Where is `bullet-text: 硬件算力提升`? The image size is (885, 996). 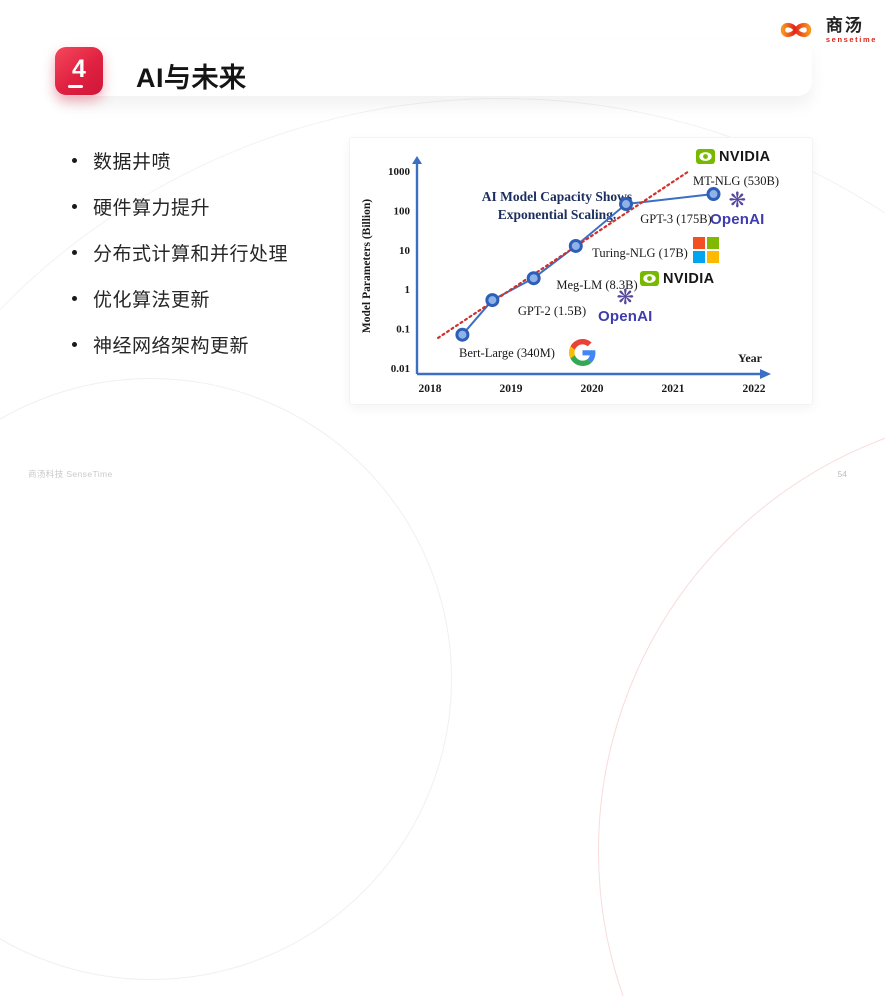 bullet-text: 硬件算力提升 is located at coordinates (152, 208).